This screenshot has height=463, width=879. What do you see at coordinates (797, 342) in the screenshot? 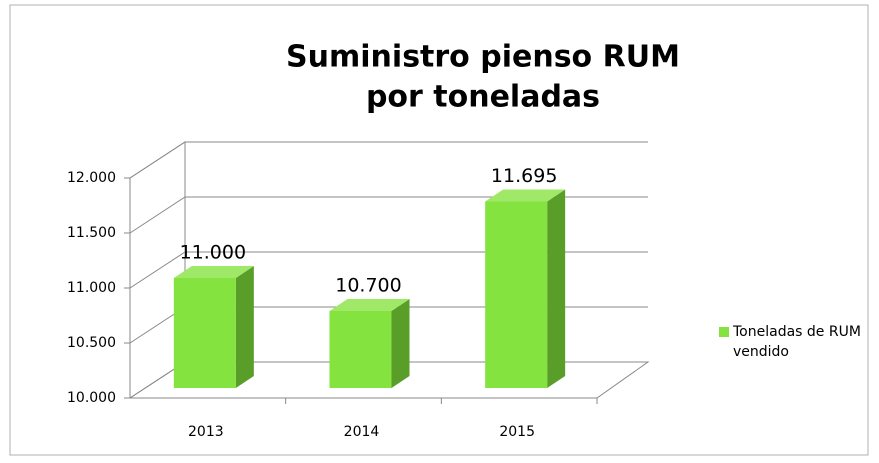
I see `legend-label: Toneladas de RUM vendido` at bounding box center [797, 342].